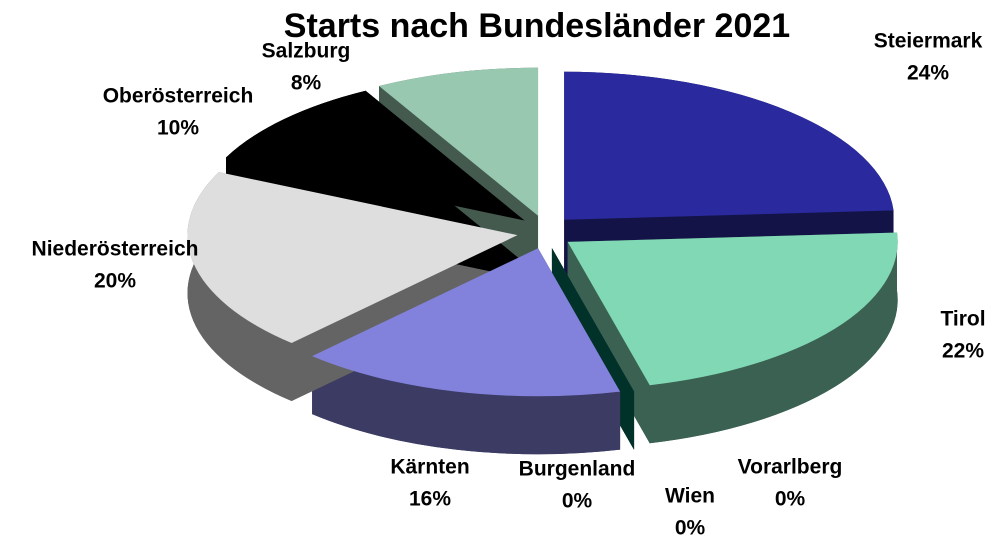 The image size is (1003, 540). Describe the element at coordinates (577, 469) in the screenshot. I see `slice-name-label: Burgenland` at that location.